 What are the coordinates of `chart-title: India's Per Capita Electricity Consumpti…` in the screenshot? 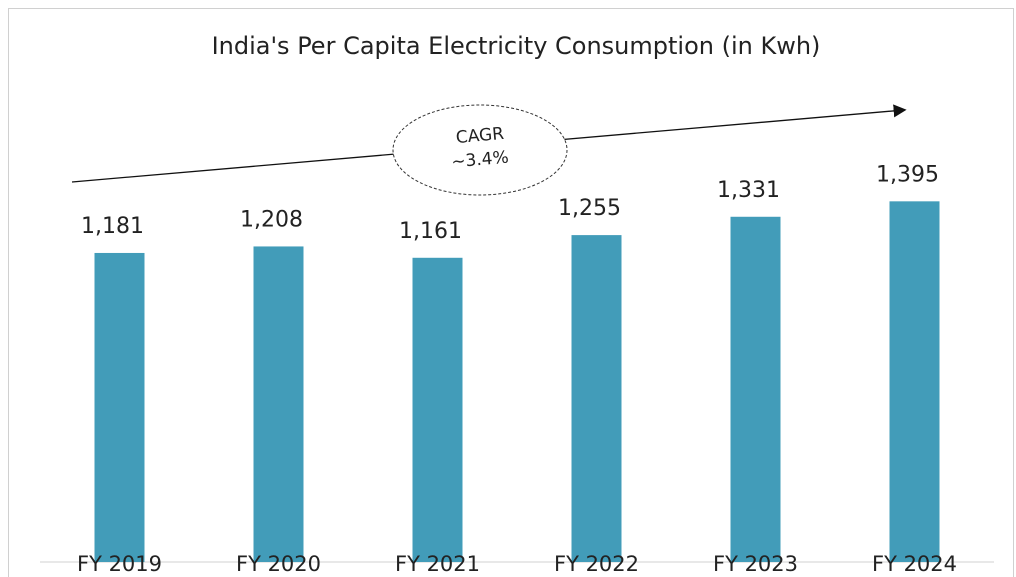 It's located at (516, 46).